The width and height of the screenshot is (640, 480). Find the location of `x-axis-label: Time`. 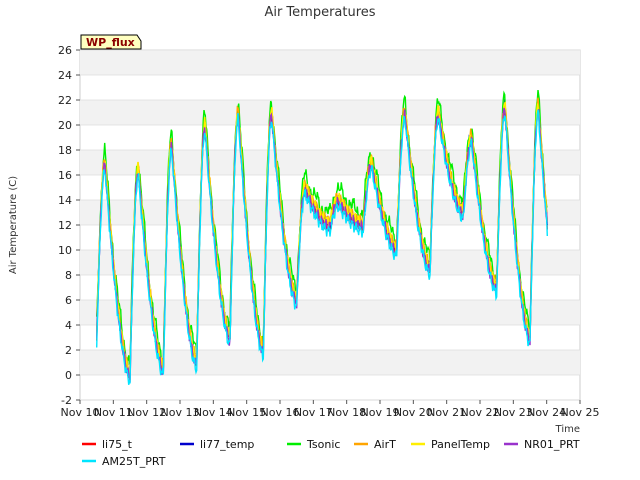

x-axis-label: Time is located at coordinates (567, 429).